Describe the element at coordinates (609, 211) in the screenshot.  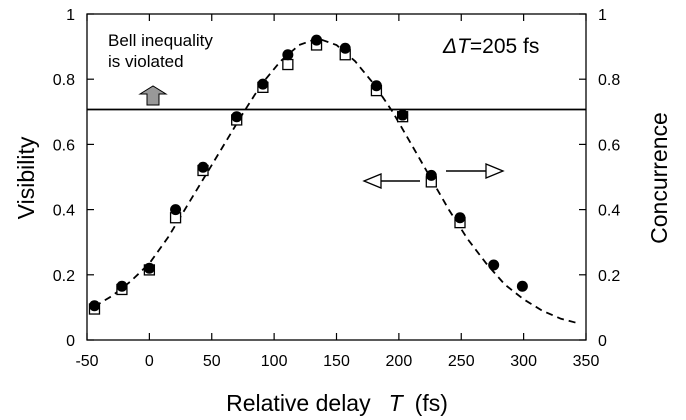
I see `y-tick-label-right: 0.4` at that location.